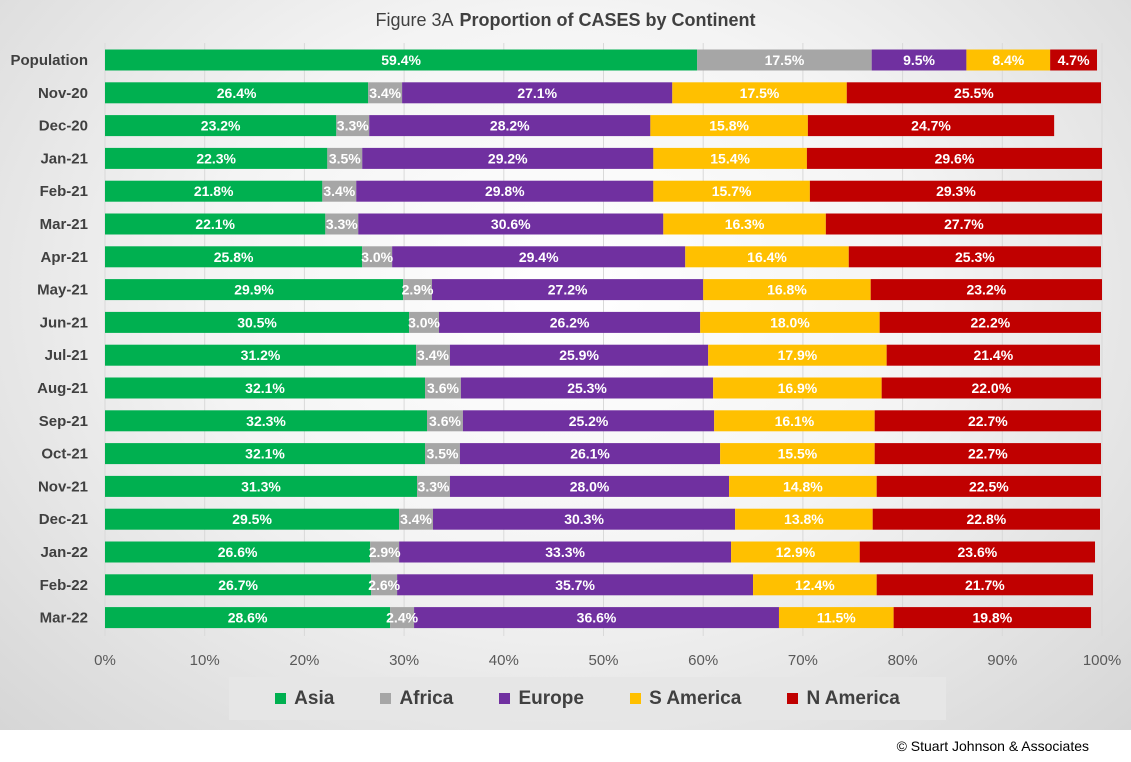 The image size is (1131, 762). I want to click on legend-item: S America, so click(685, 699).